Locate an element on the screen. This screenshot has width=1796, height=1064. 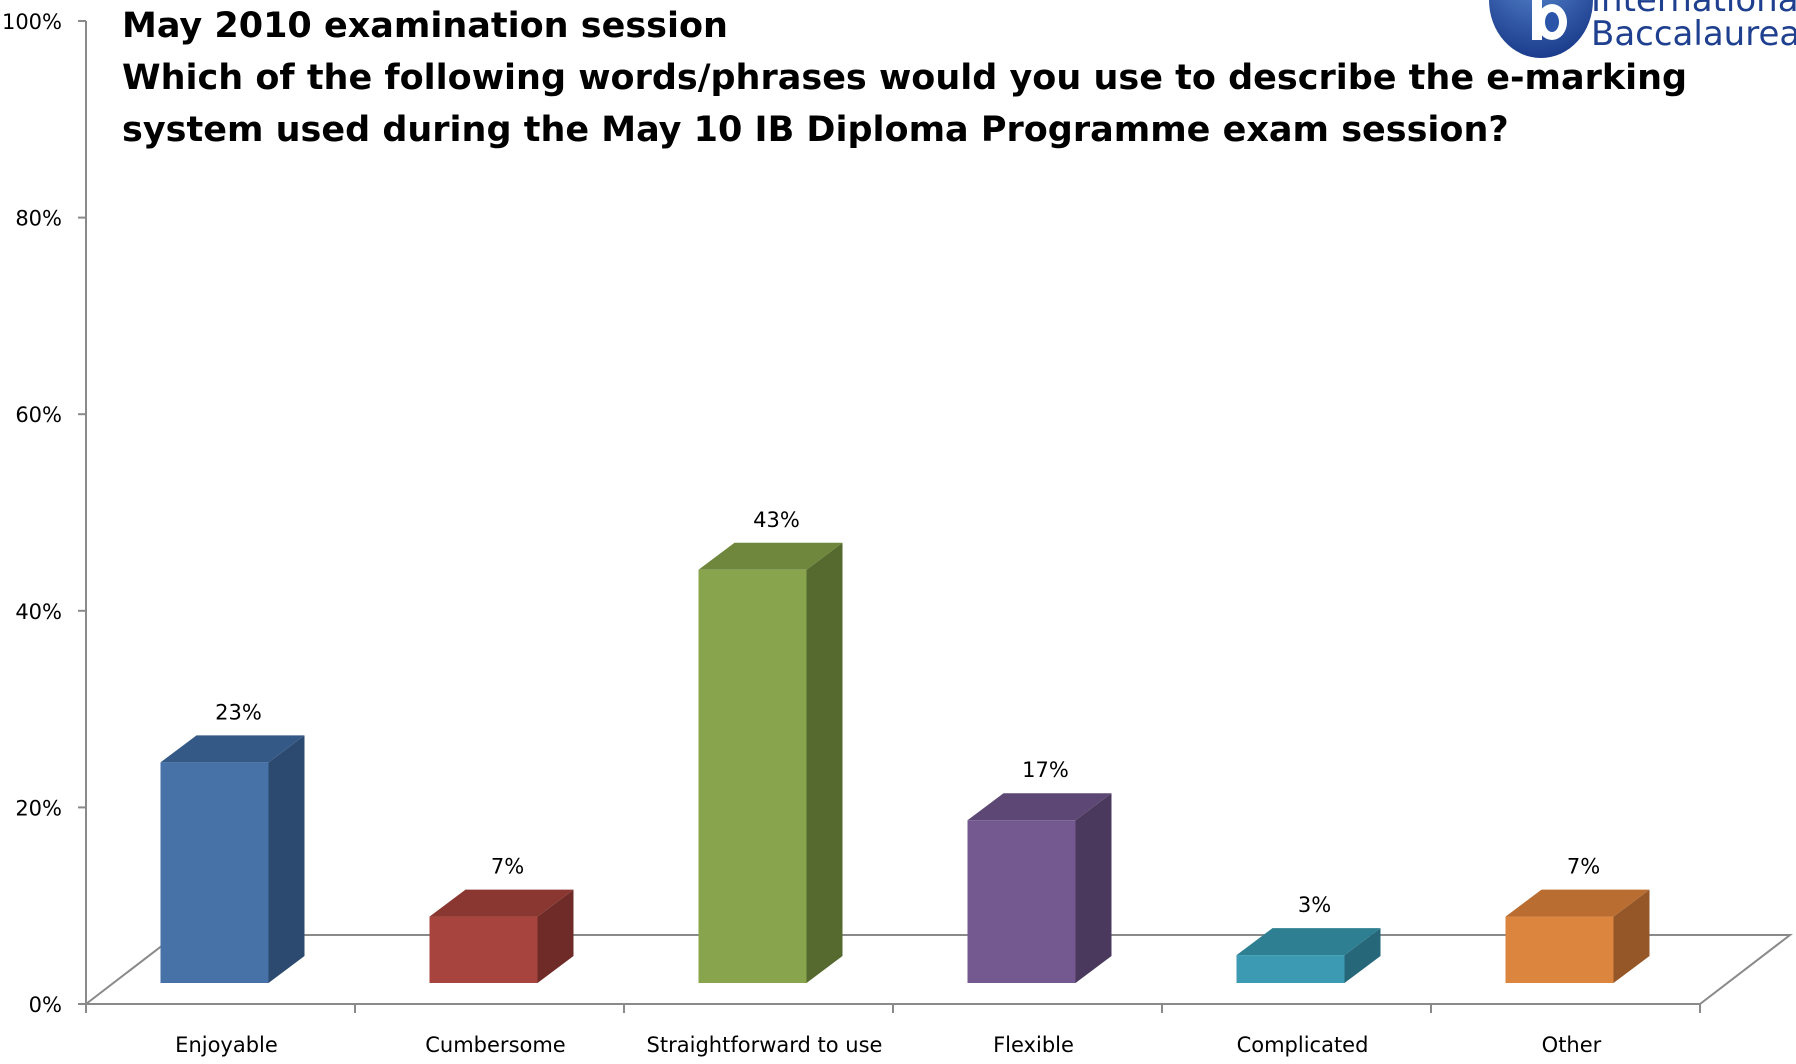
logo-text-baccalaureate: Baccalaureate is located at coordinates (1693, 34).